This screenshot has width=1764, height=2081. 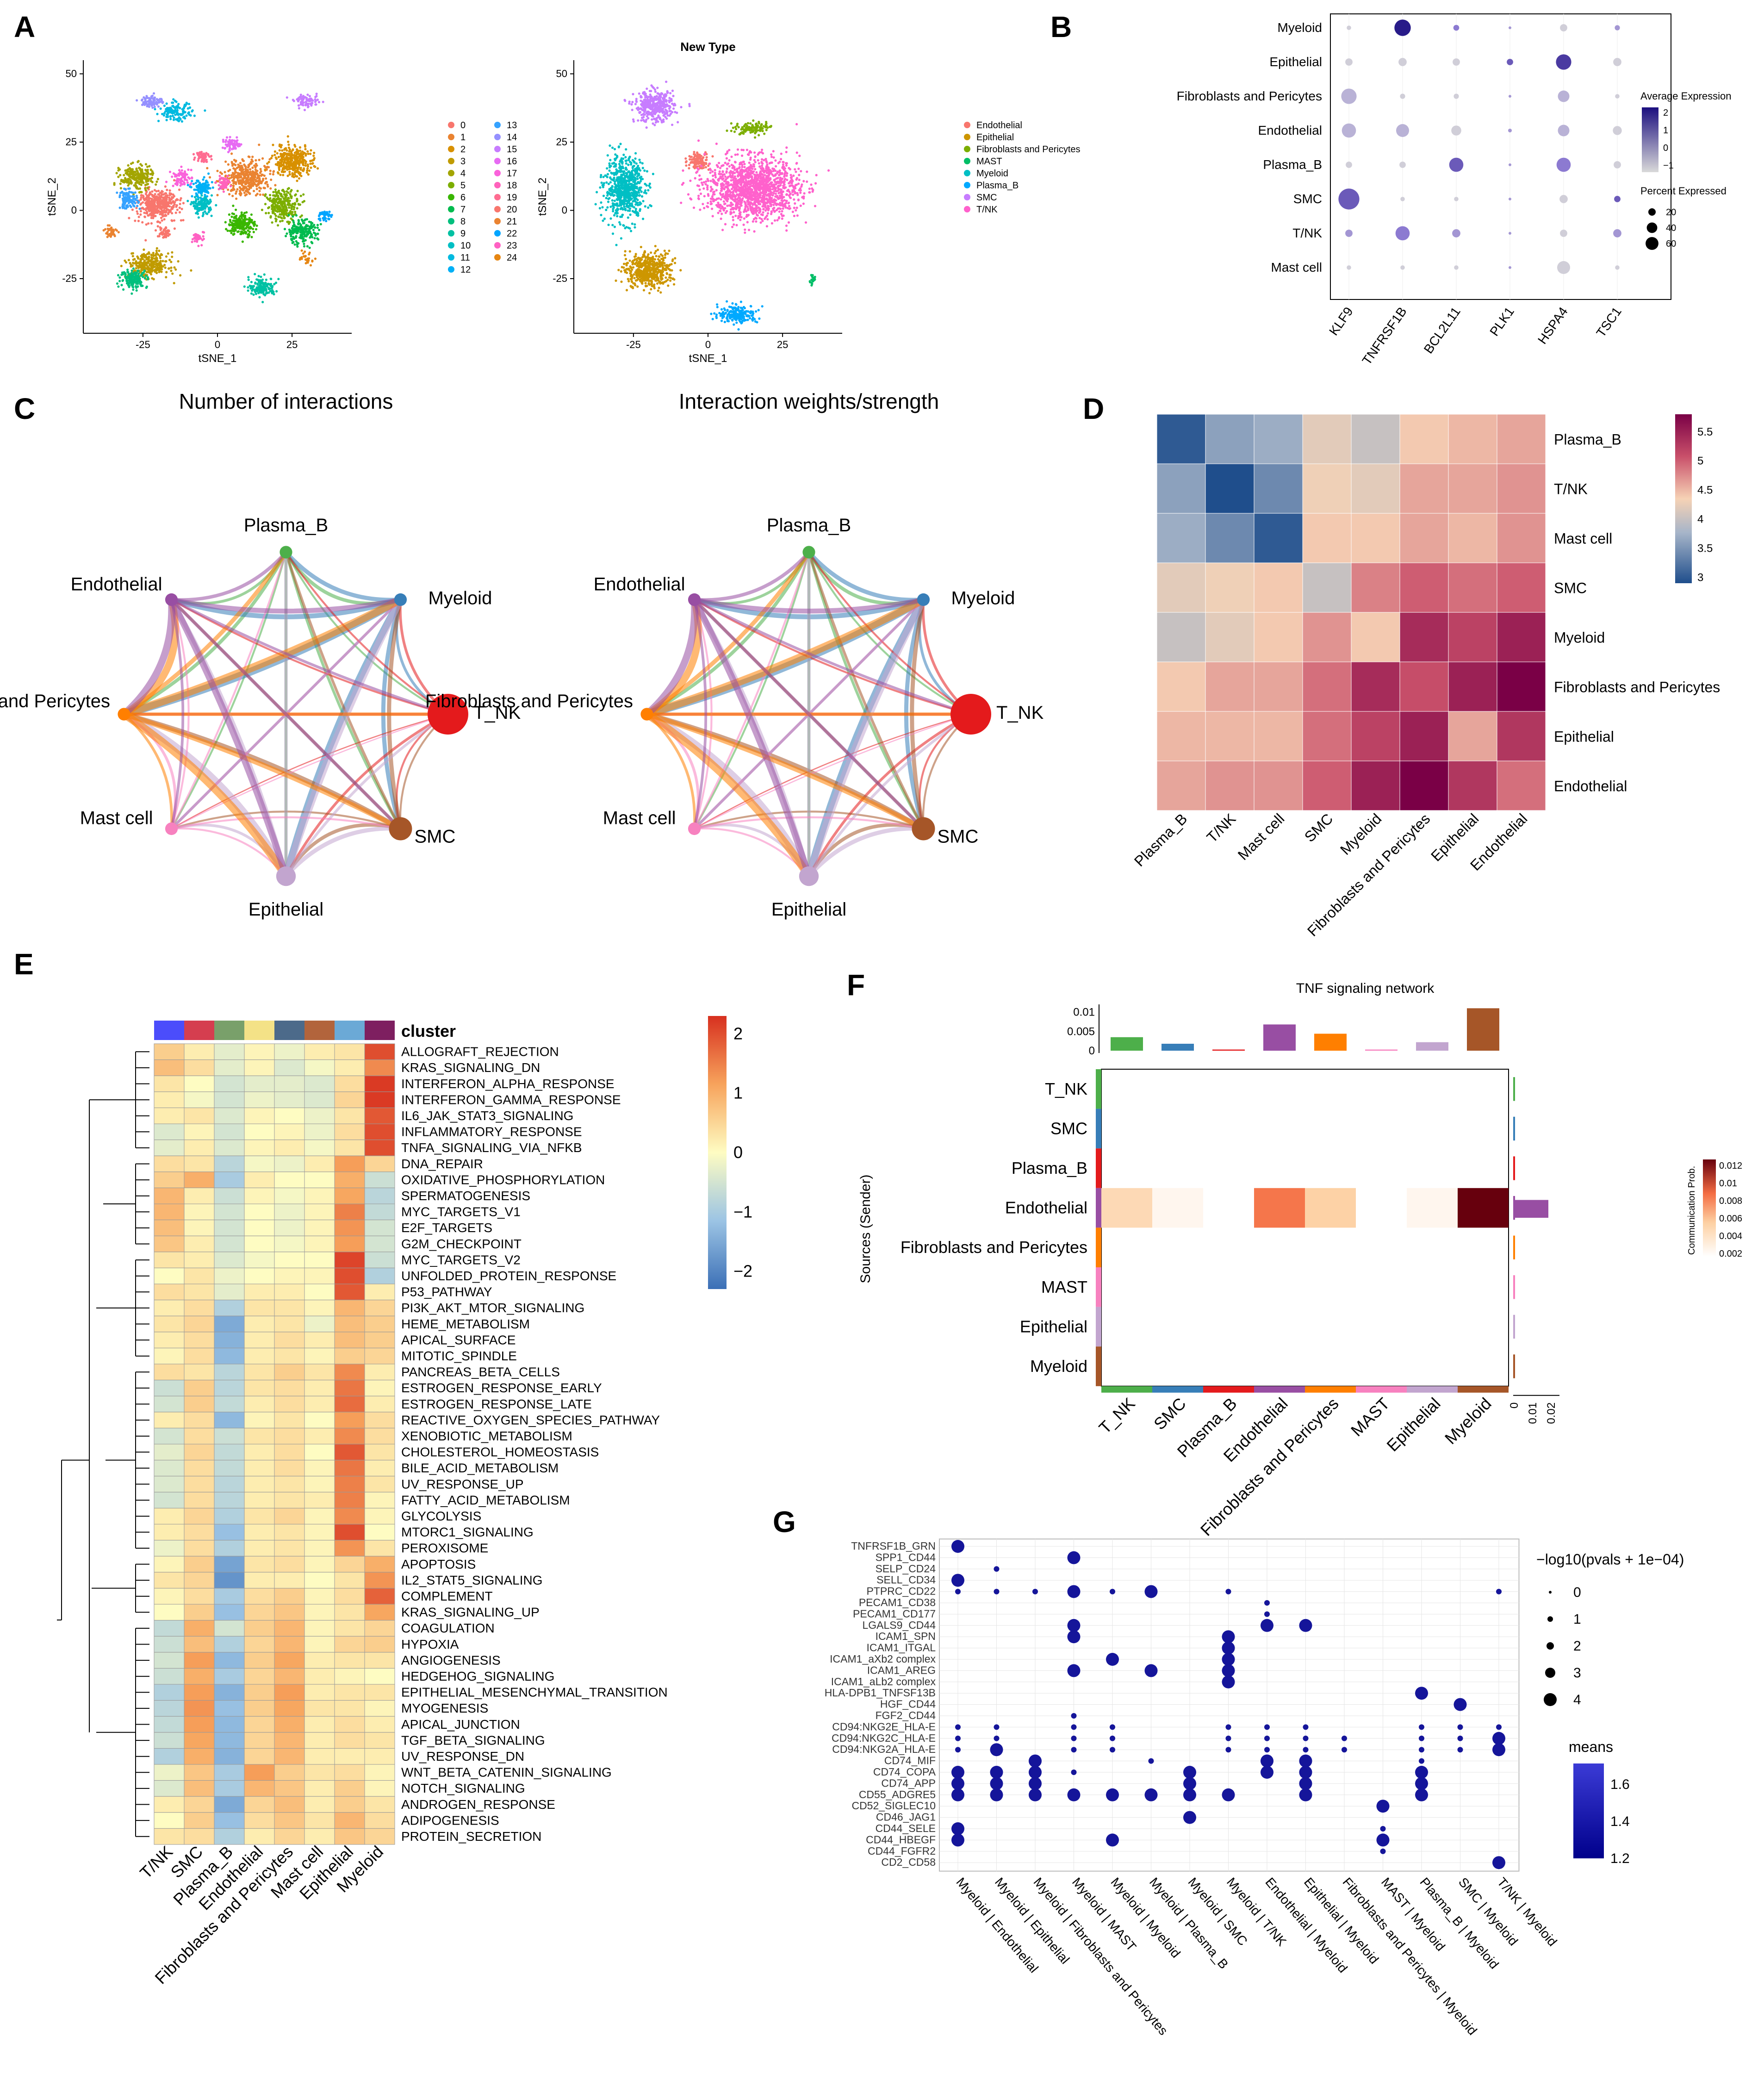 What do you see at coordinates (24, 408) in the screenshot?
I see `panel-letter-c: C` at bounding box center [24, 408].